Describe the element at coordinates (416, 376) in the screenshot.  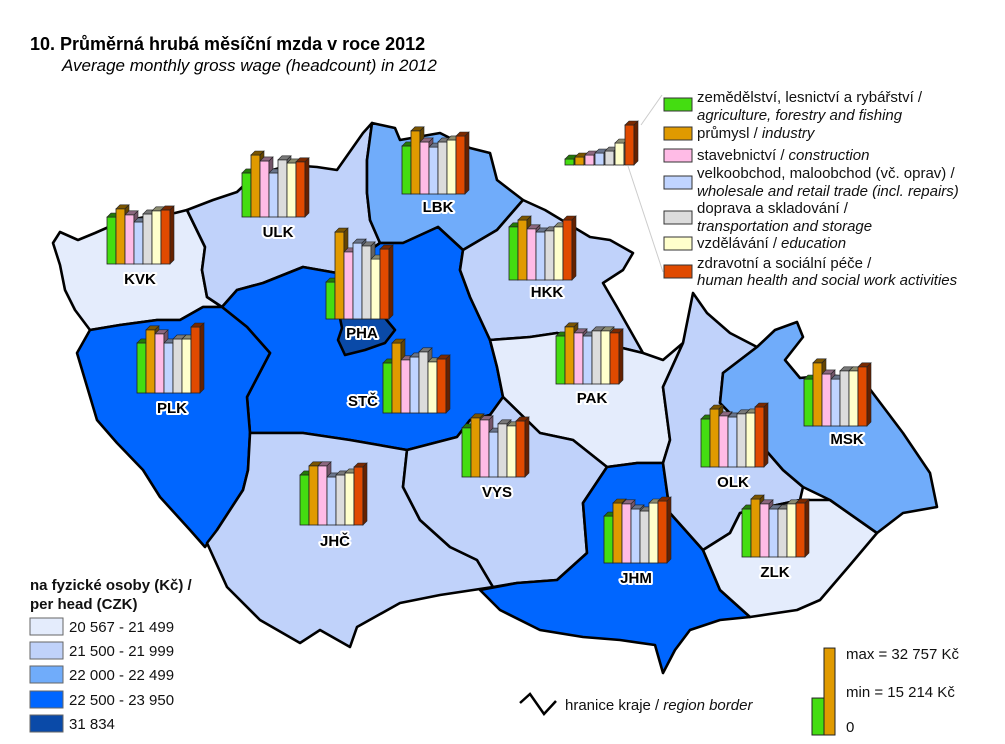
I see `bar-chart-stč` at that location.